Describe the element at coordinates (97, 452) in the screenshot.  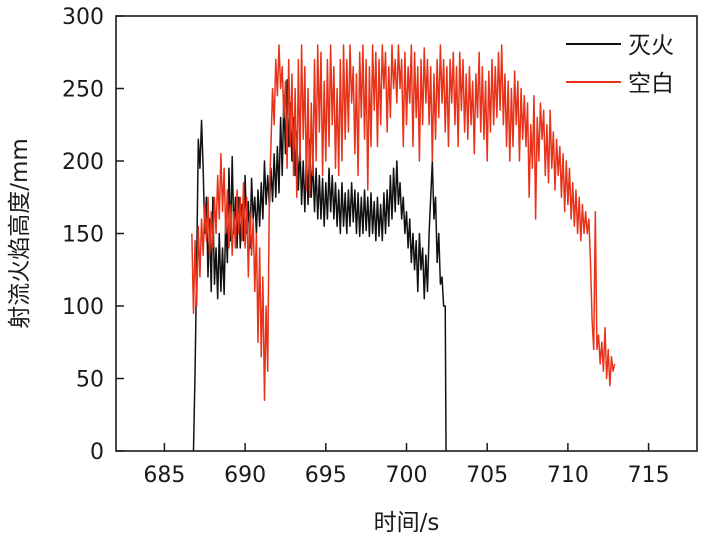
I see `y-tick-label: 0` at that location.